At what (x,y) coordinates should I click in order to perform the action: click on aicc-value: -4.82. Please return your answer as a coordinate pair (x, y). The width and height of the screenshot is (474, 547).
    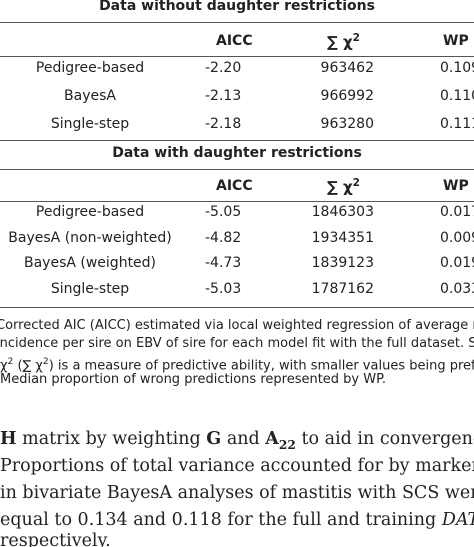
    Looking at the image, I should click on (223, 237).